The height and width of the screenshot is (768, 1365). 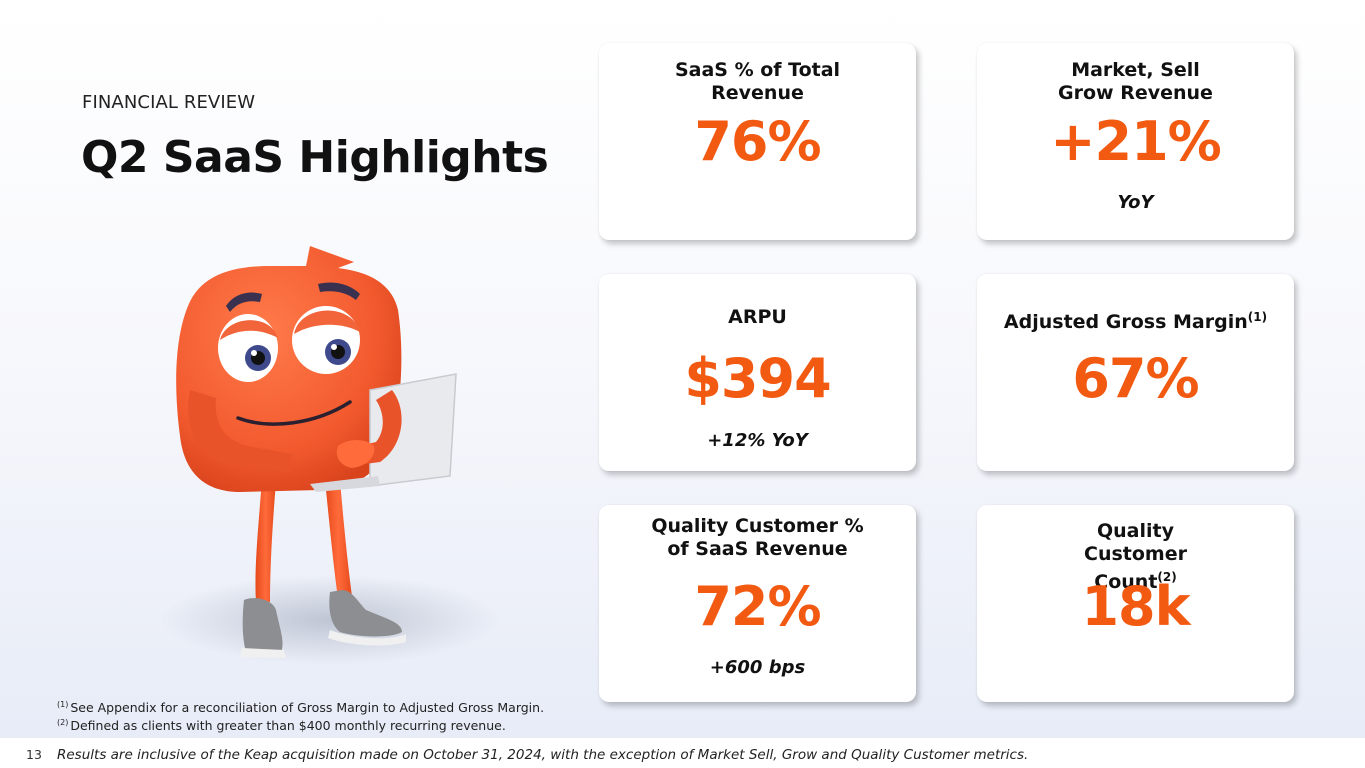 I want to click on card-saas-percent: SaaS % of Total Revenue 76%, so click(x=757, y=141).